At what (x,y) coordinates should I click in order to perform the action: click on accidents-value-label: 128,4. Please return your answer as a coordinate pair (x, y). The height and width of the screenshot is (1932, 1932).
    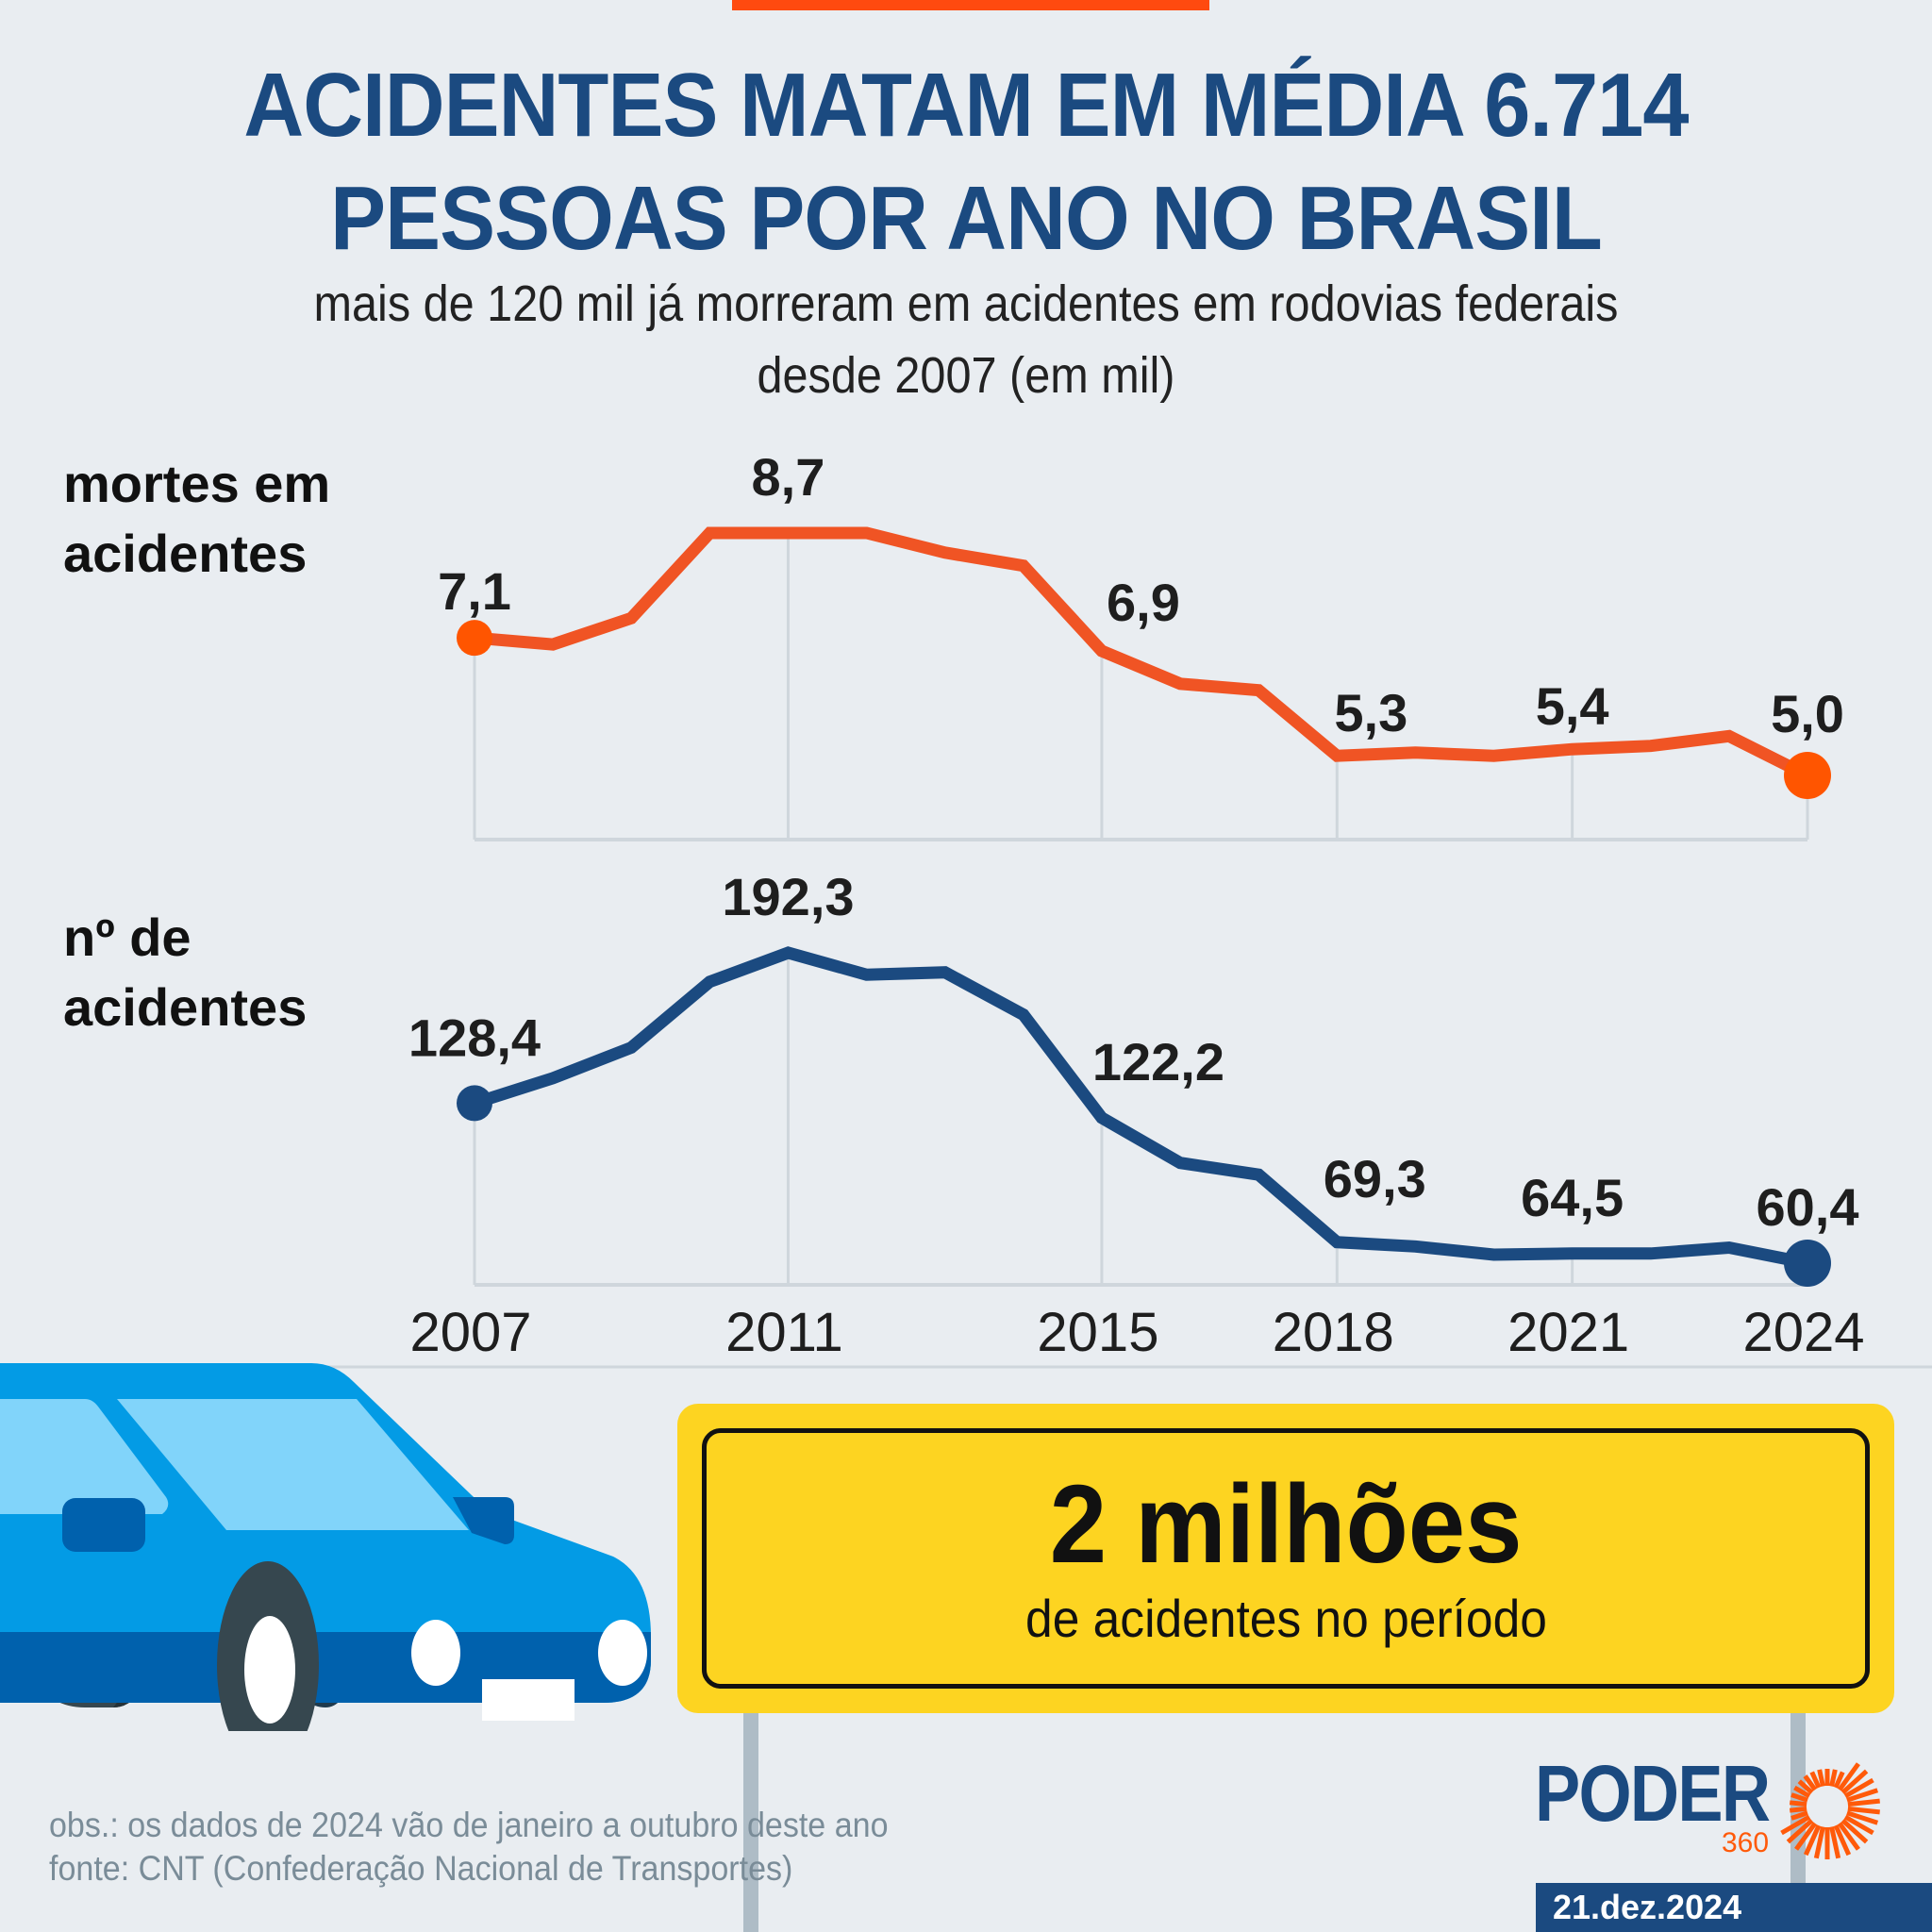
    Looking at the image, I should click on (475, 1037).